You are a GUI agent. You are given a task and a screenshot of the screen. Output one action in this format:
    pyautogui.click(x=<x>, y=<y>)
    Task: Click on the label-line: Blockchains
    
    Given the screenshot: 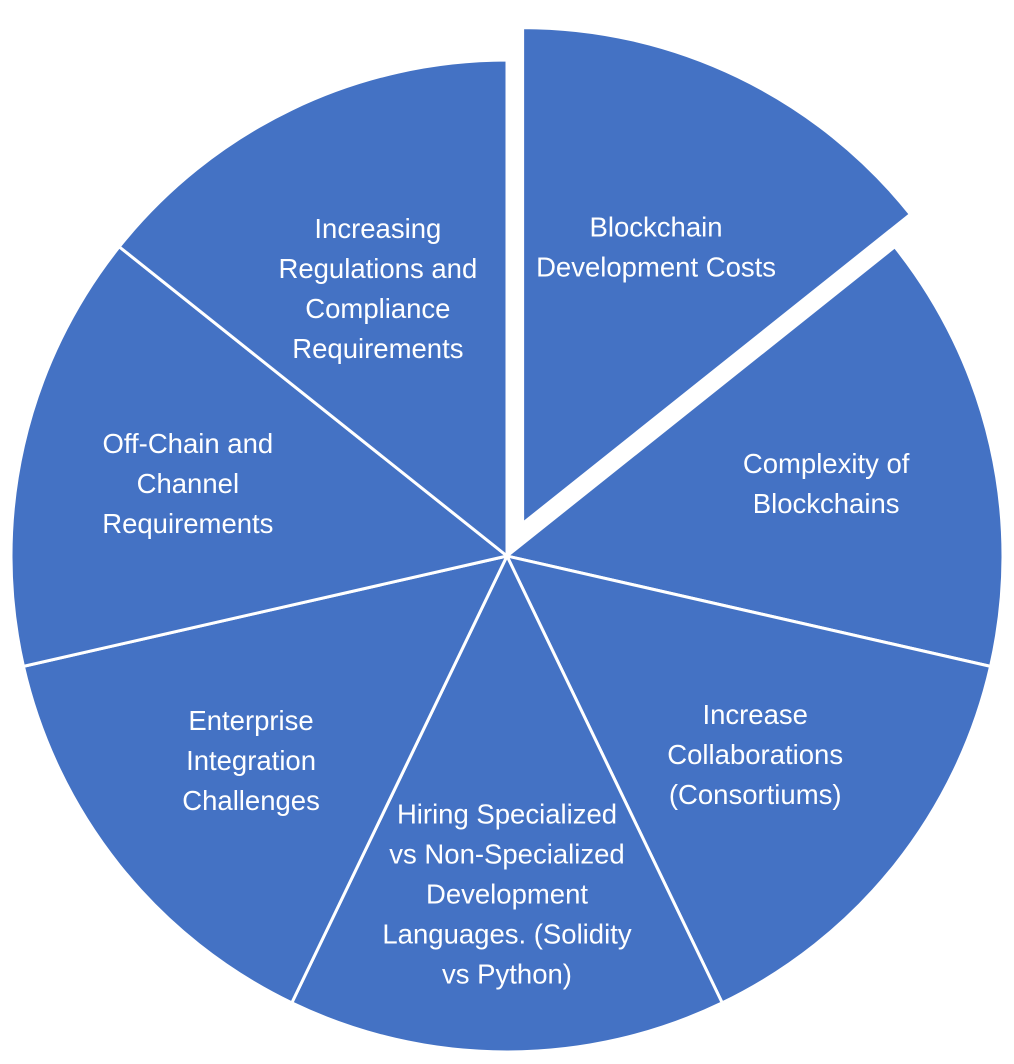 What is the action you would take?
    pyautogui.click(x=826, y=503)
    